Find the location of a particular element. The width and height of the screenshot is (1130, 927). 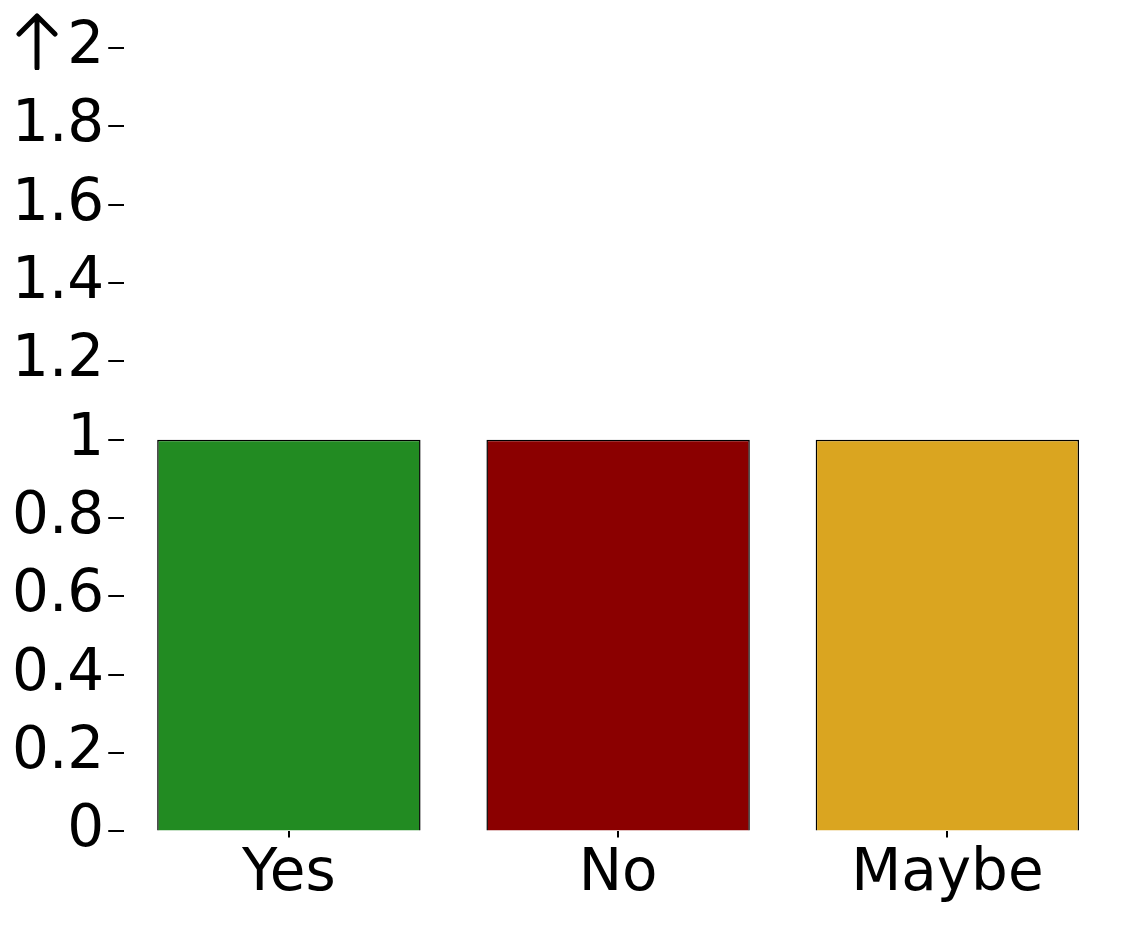

y-tick-label: 1.4 is located at coordinates (58, 278).